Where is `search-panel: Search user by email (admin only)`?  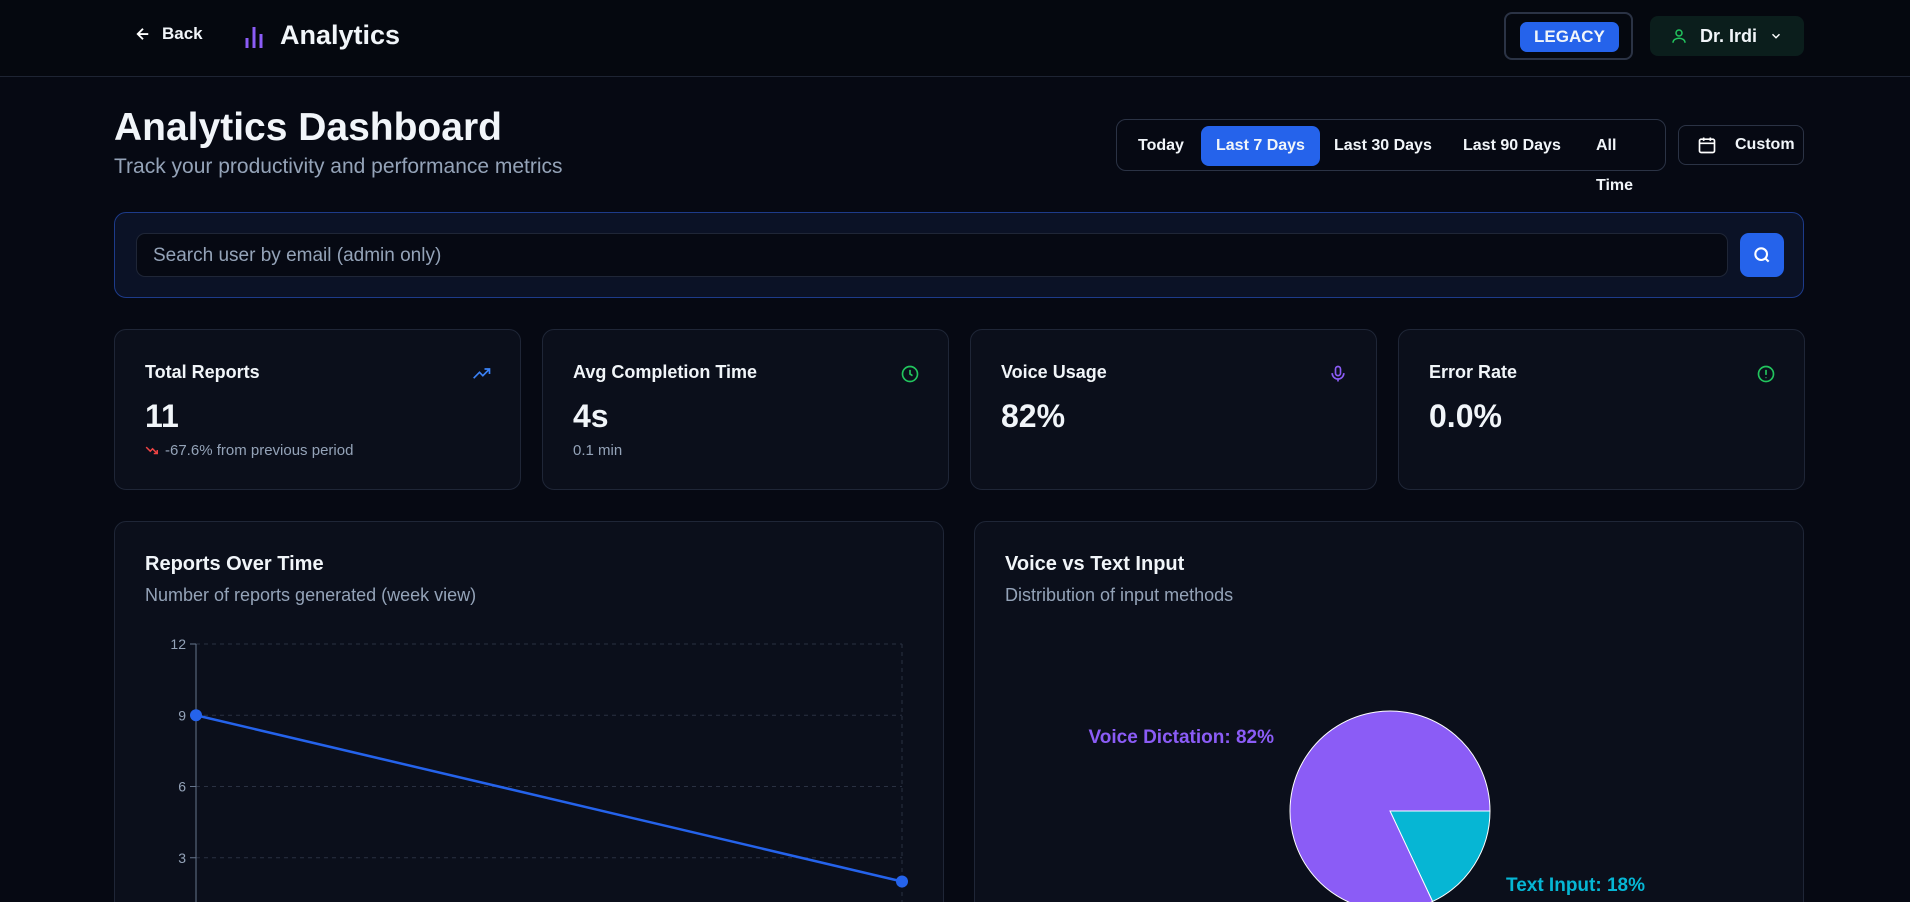
search-panel: Search user by email (admin only) is located at coordinates (959, 255).